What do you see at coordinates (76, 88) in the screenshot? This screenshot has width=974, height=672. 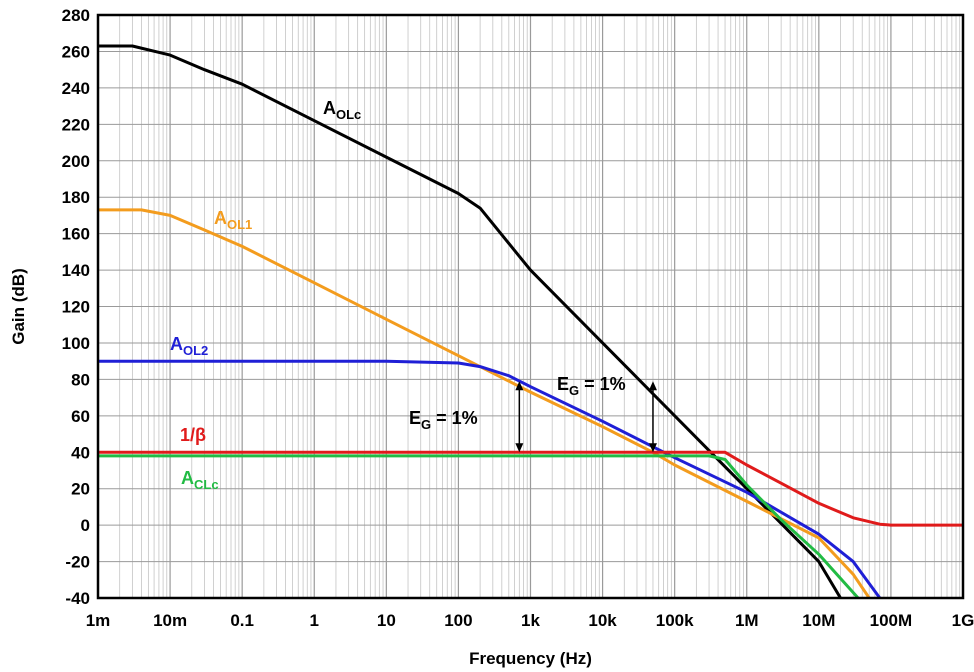 I see `y-tick-label: 240` at bounding box center [76, 88].